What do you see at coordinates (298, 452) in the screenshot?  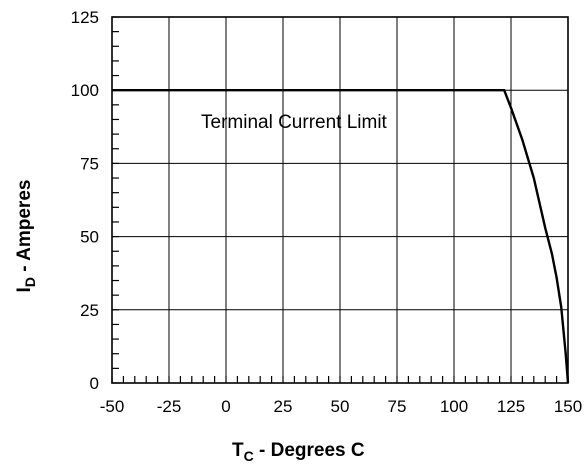 I see `x-axis-title: TC - Degrees C` at bounding box center [298, 452].